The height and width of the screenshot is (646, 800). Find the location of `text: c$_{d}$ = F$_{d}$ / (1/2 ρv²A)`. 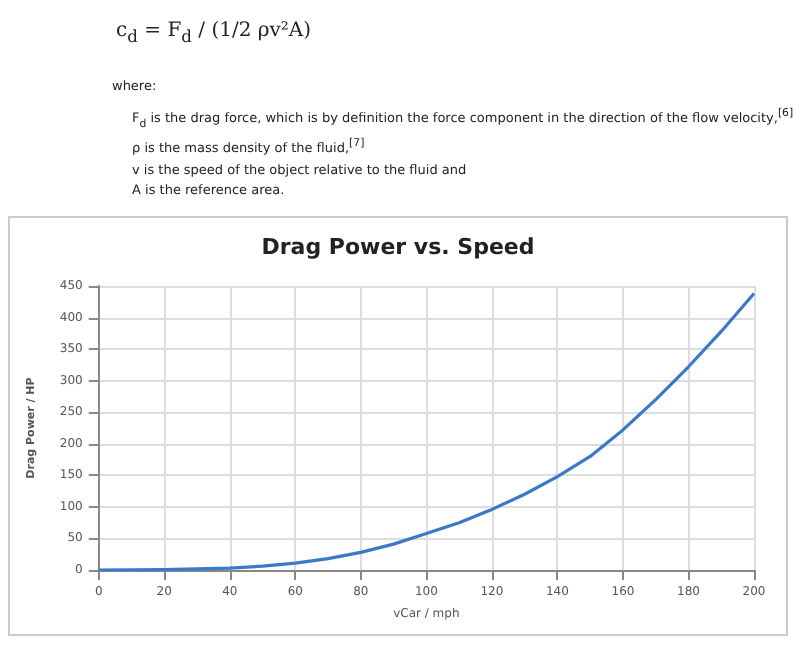

text: c$_{d}$ = F$_{d}$ / (1/2 ρv²A) is located at coordinates (214, 33).